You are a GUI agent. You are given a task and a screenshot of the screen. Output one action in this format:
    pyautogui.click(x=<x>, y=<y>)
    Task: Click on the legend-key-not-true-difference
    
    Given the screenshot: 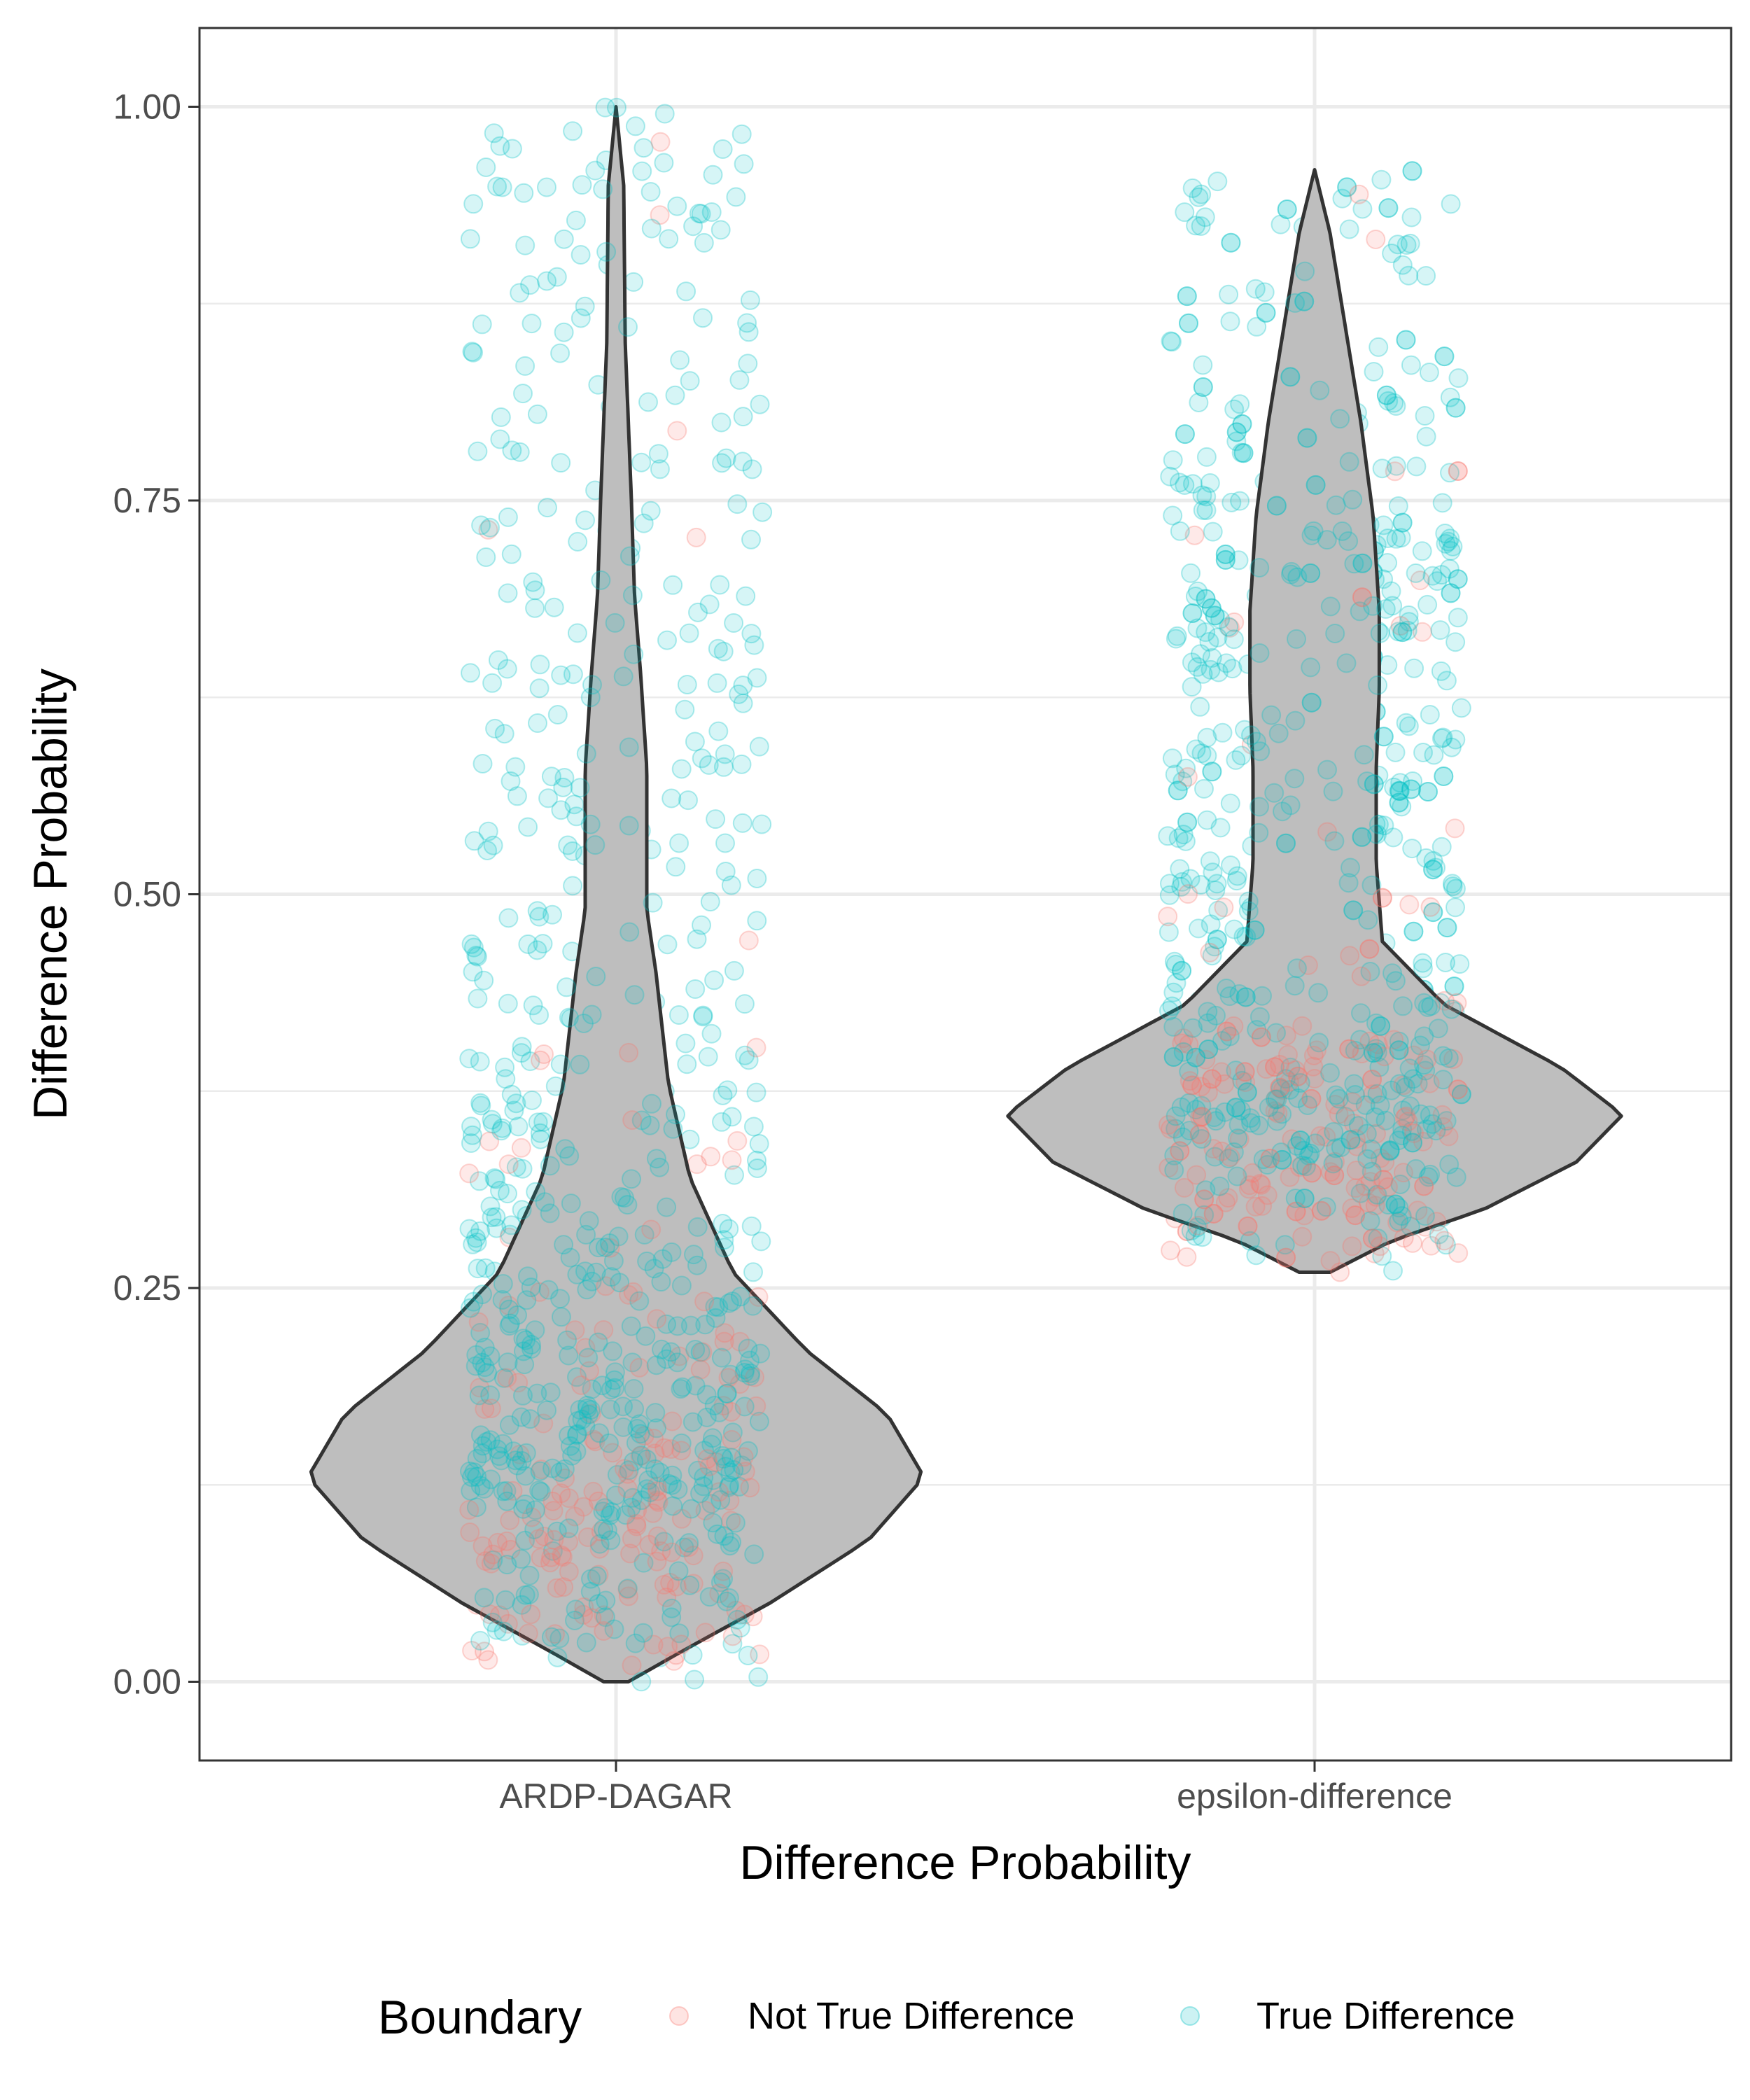 What is the action you would take?
    pyautogui.click(x=679, y=2016)
    